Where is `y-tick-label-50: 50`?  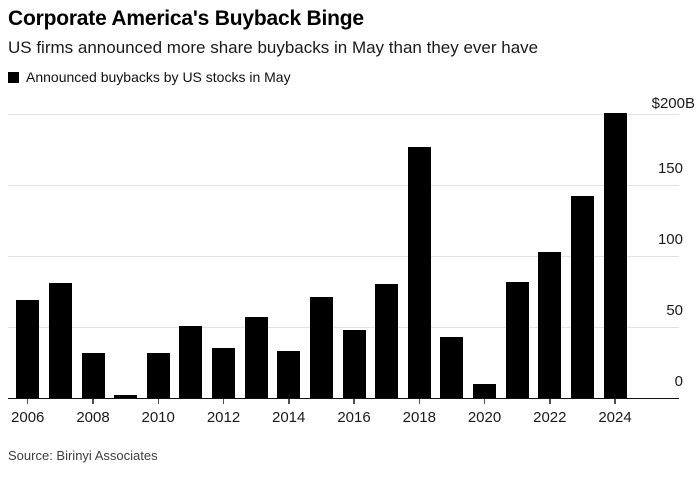
y-tick-label-50: 50 is located at coordinates (674, 310).